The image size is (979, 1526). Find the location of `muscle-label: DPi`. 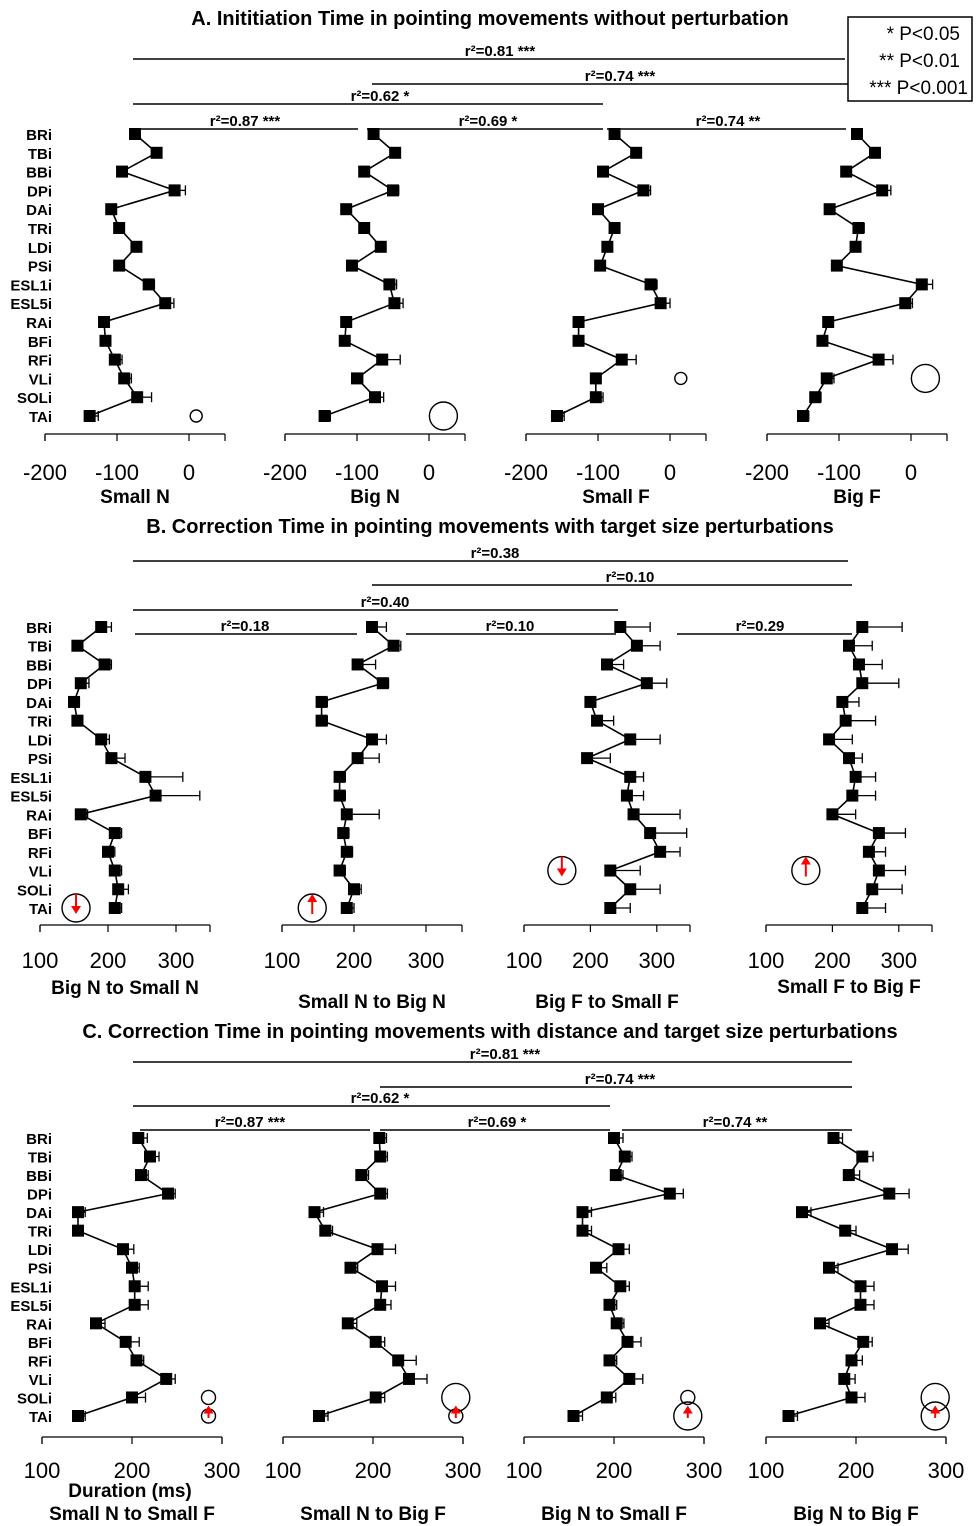

muscle-label: DPi is located at coordinates (39, 1195).